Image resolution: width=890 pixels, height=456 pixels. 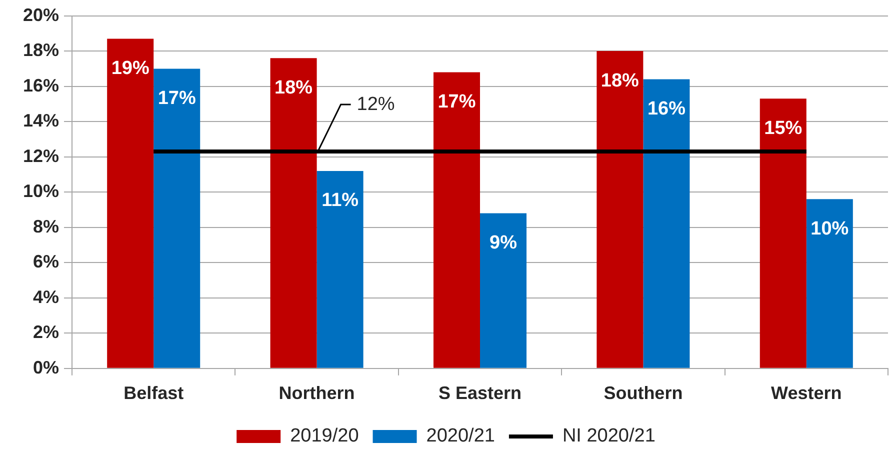 I want to click on y-tick-label: 2%, so click(x=45, y=332).